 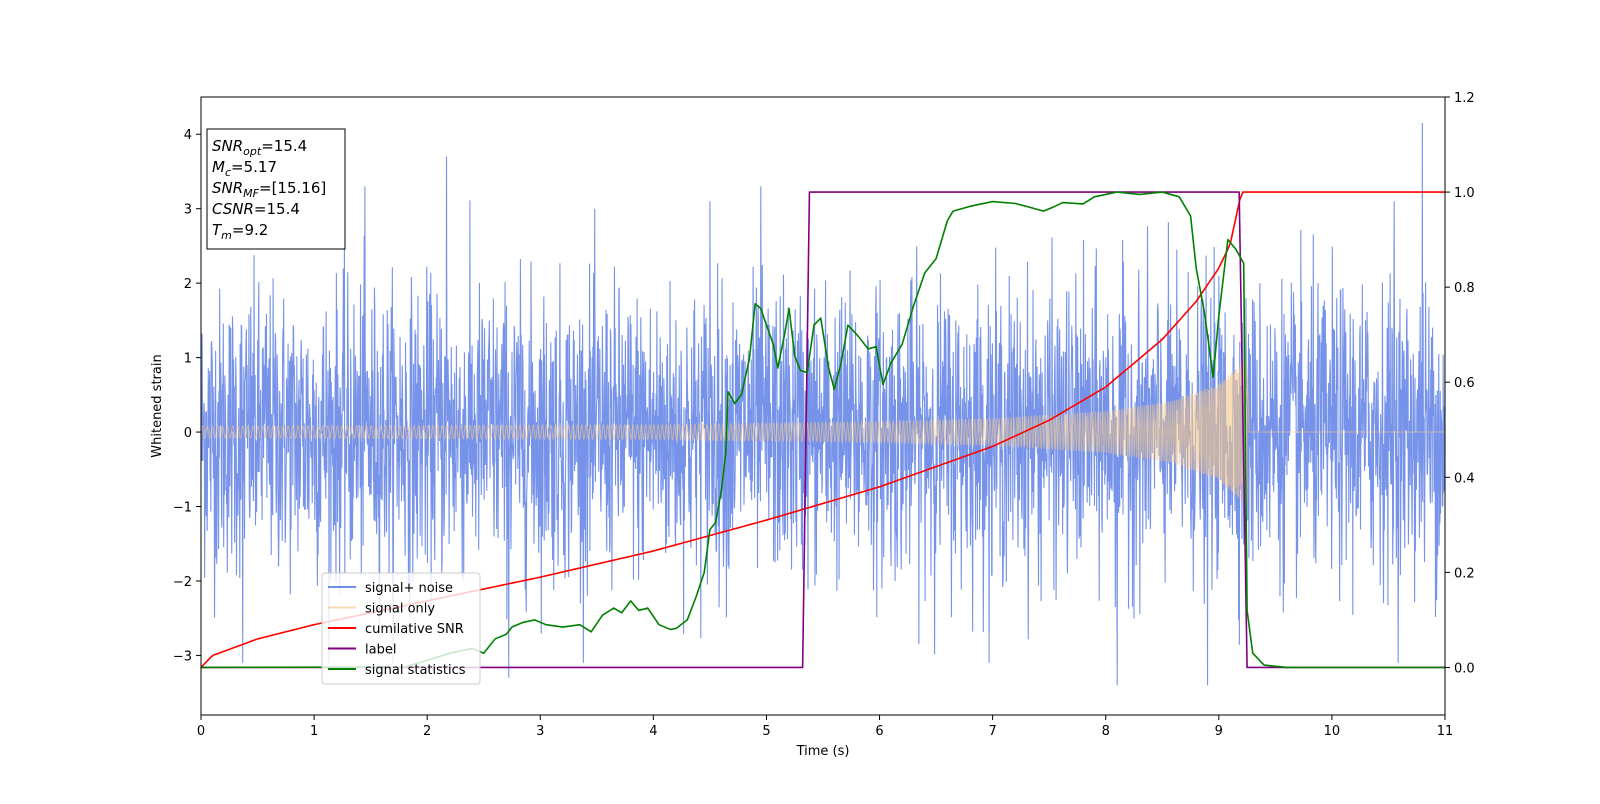 What do you see at coordinates (653, 731) in the screenshot?
I see `x-tick-label: 4` at bounding box center [653, 731].